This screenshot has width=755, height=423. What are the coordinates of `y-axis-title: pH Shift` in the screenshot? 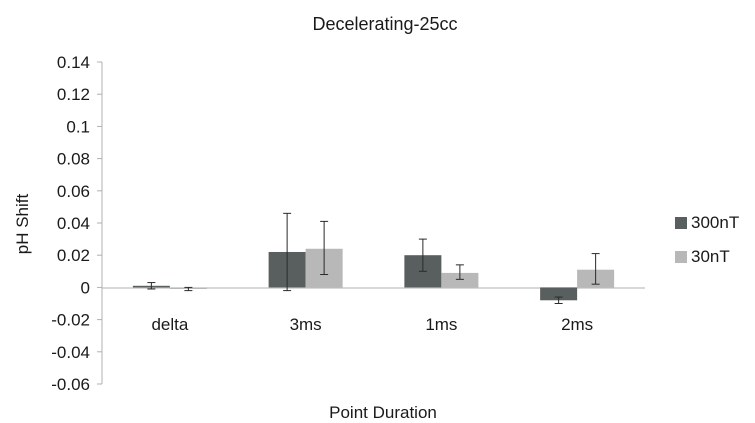 It's located at (22, 223).